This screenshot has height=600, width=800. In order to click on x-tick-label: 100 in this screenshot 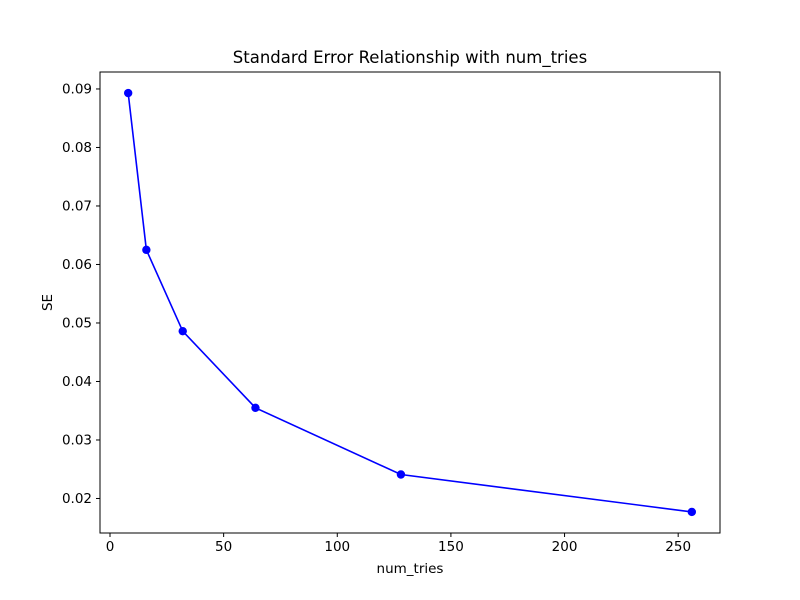, I will do `click(337, 547)`.